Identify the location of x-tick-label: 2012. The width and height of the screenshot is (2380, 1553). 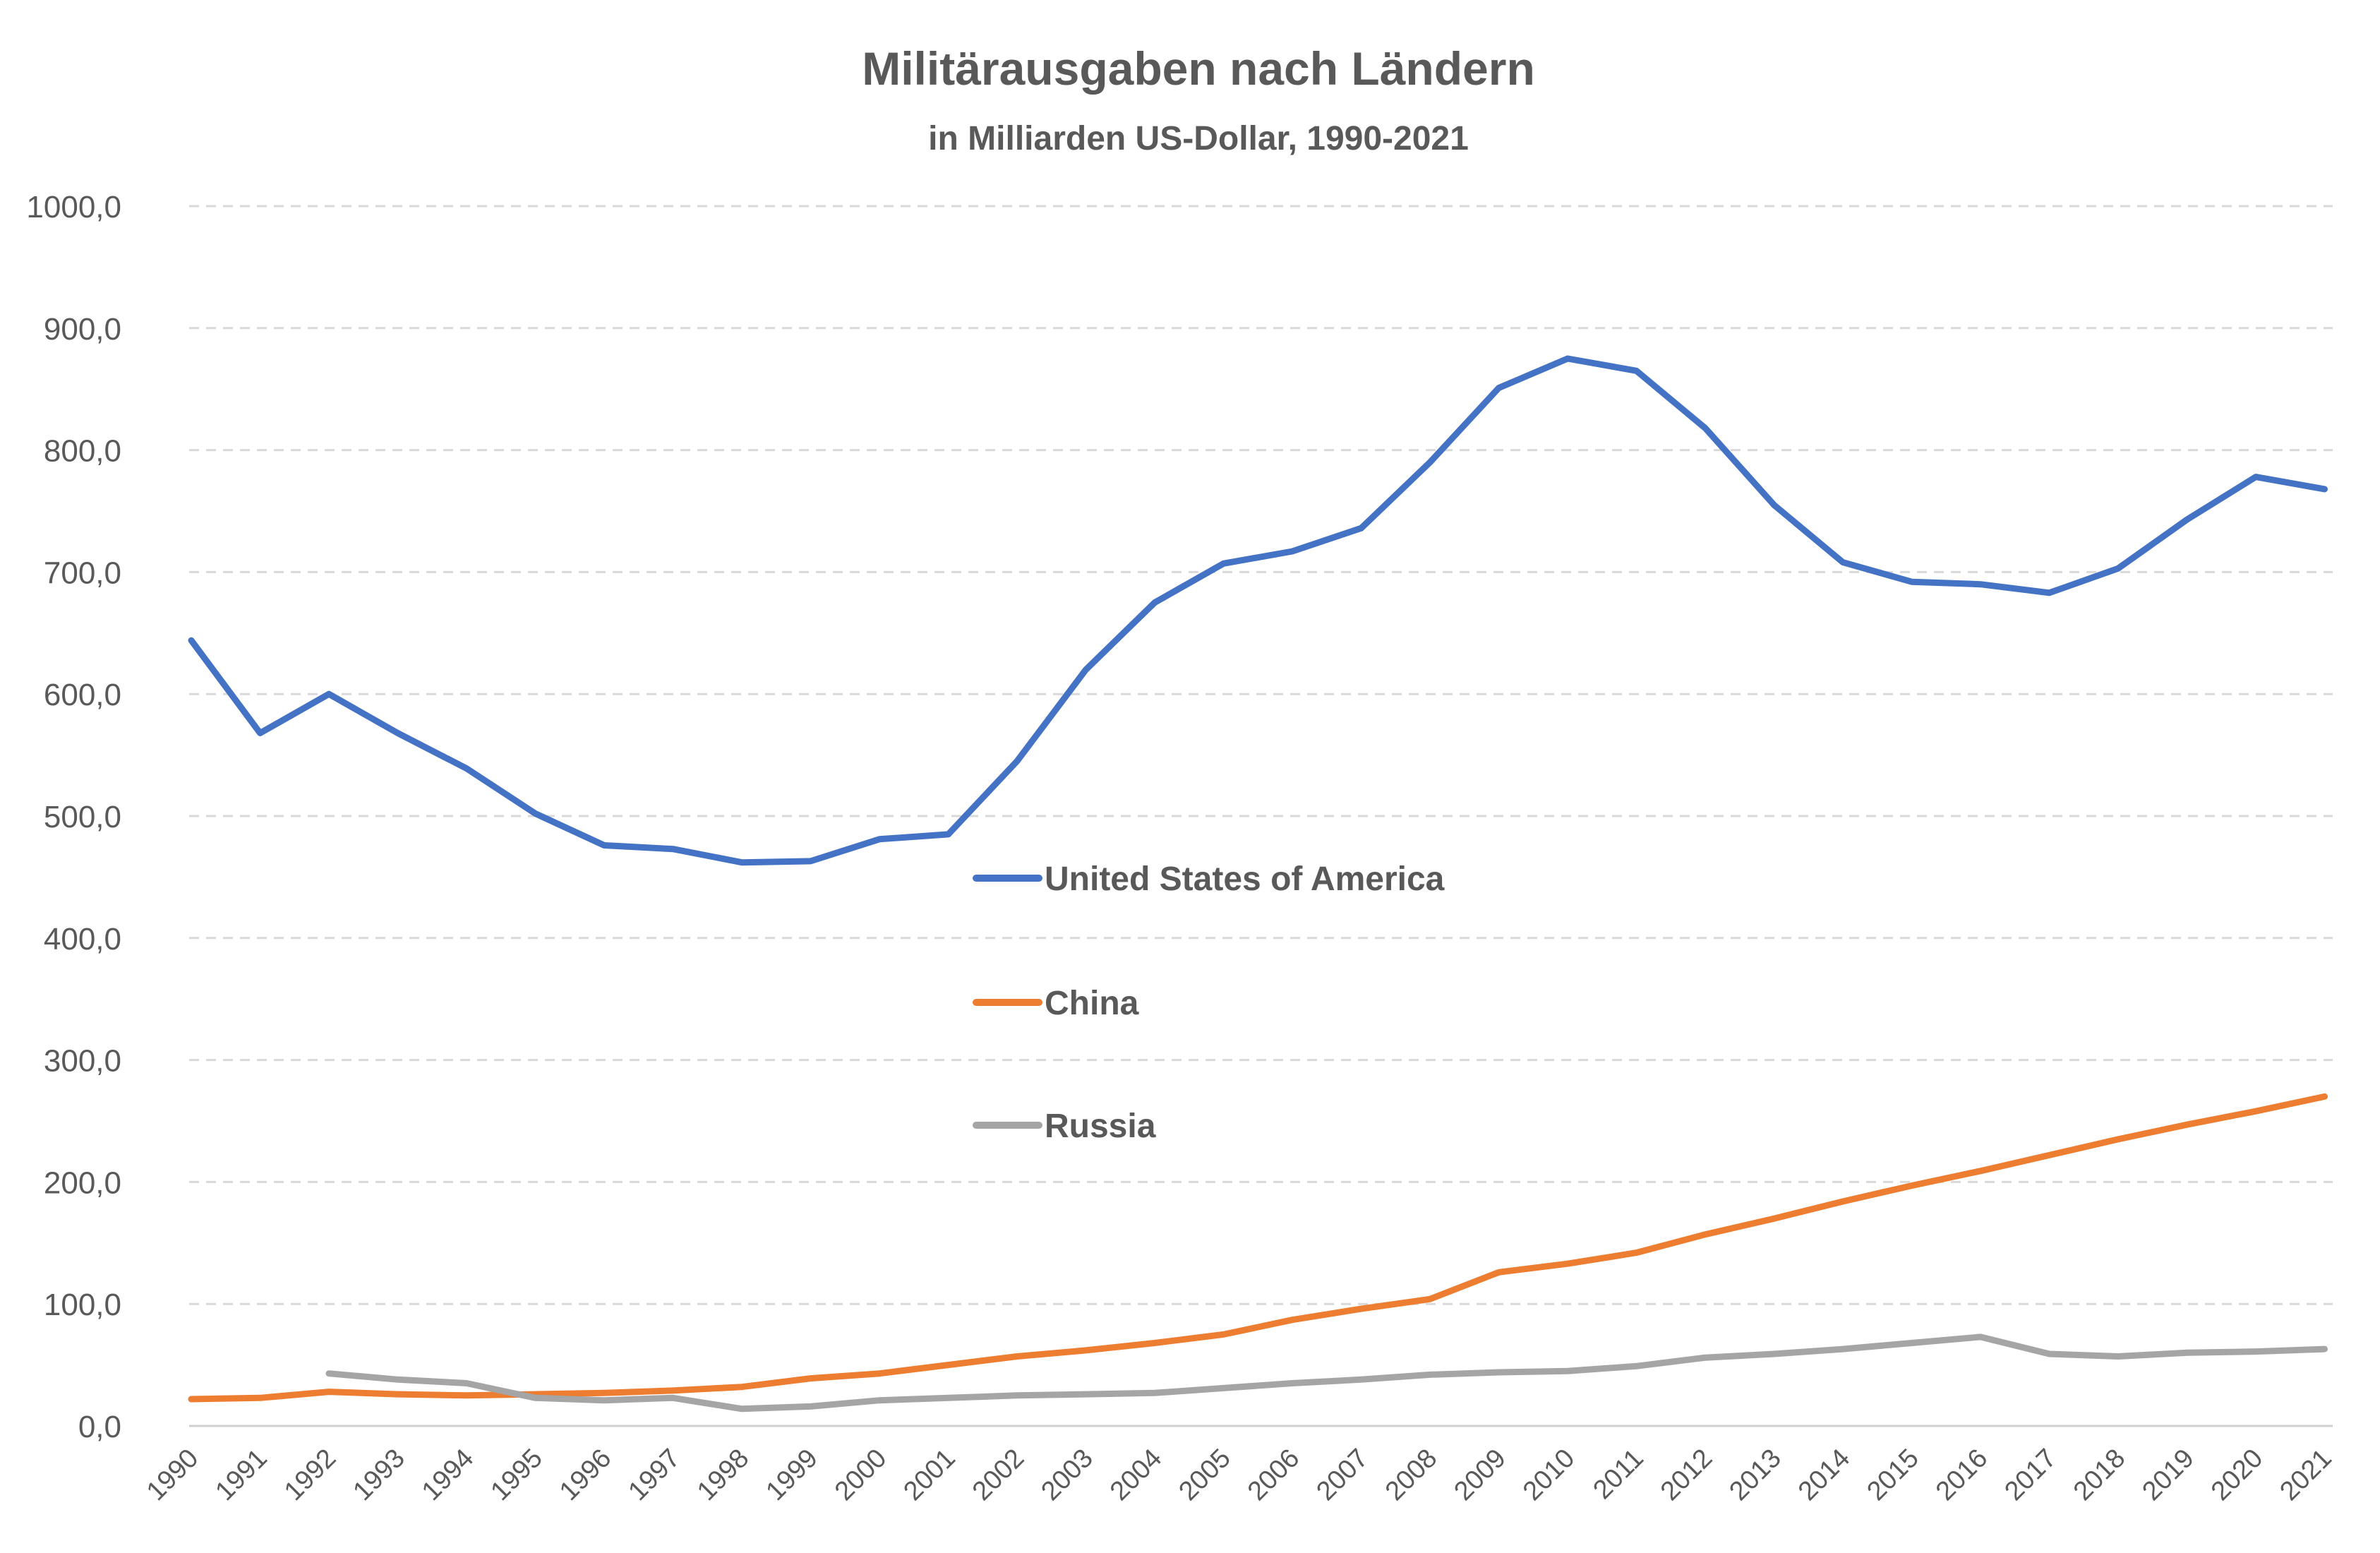
(1686, 1475).